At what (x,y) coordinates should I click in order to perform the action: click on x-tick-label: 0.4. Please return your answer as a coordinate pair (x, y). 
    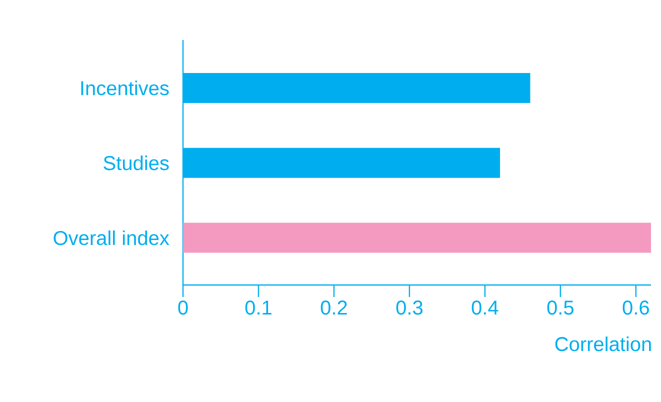
    Looking at the image, I should click on (485, 307).